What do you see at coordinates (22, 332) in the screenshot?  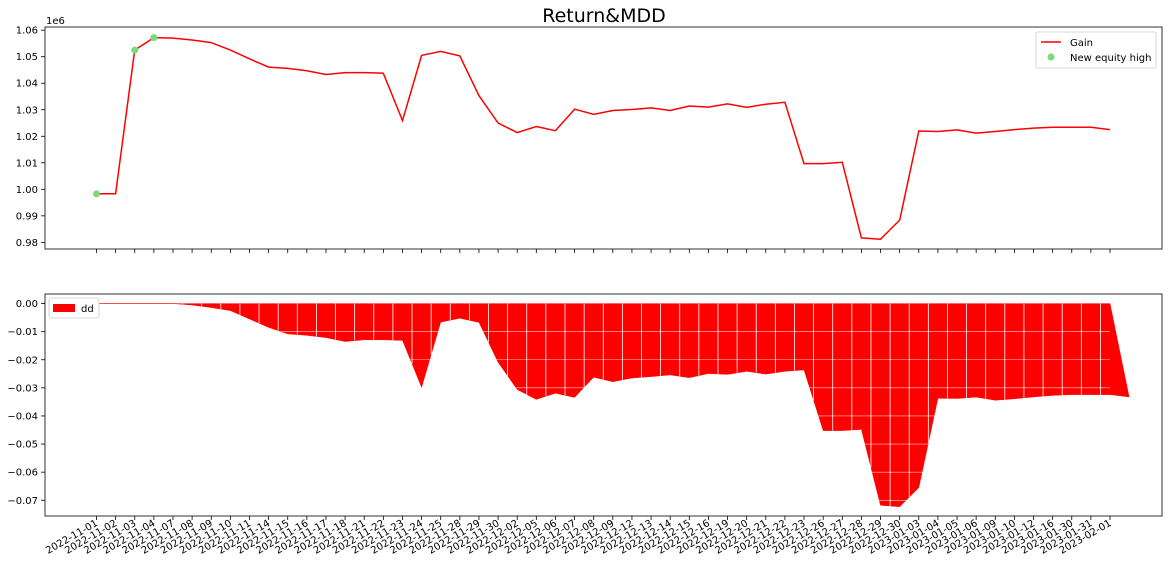 I see `bottom-ytick-label: −0.01` at bounding box center [22, 332].